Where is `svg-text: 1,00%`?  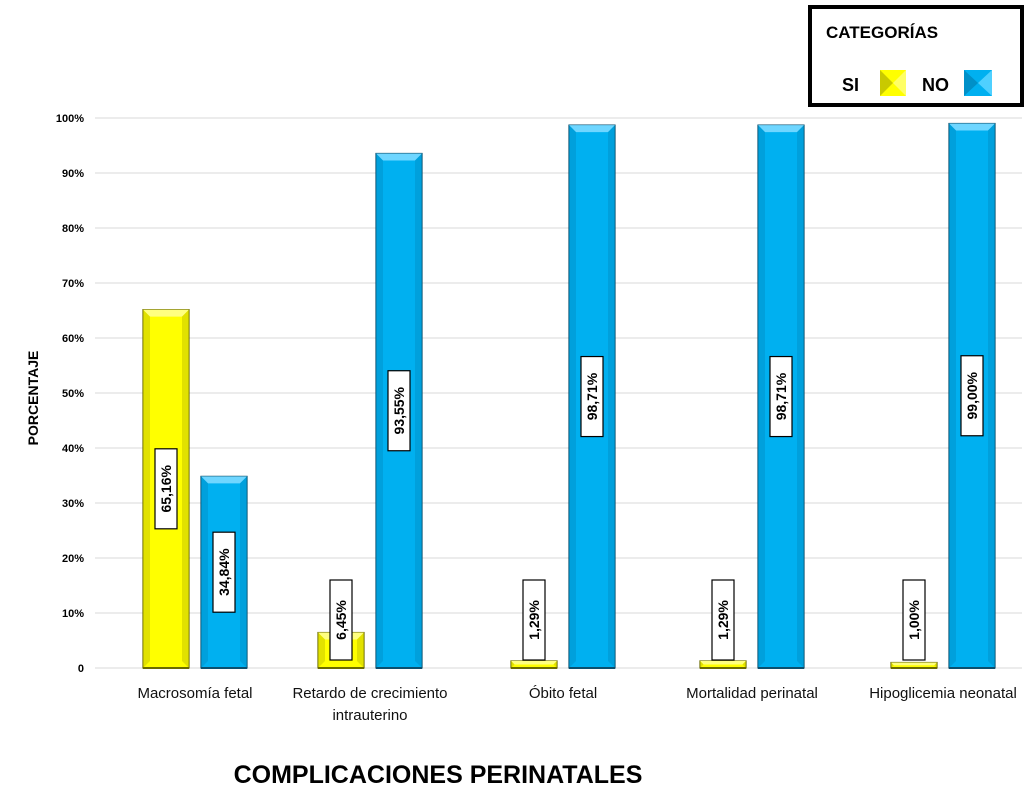 svg-text: 1,00% is located at coordinates (914, 620).